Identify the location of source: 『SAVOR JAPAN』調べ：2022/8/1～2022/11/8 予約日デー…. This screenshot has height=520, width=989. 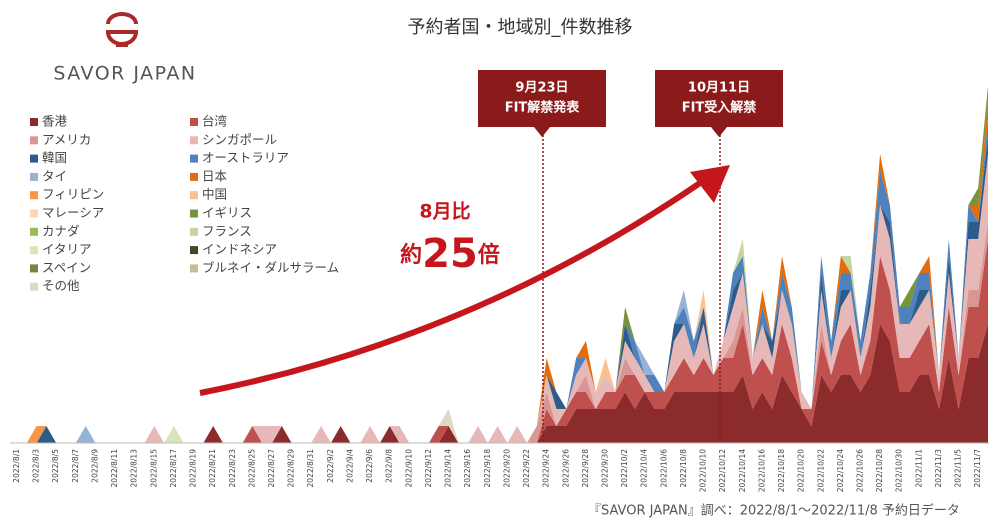
(774, 511).